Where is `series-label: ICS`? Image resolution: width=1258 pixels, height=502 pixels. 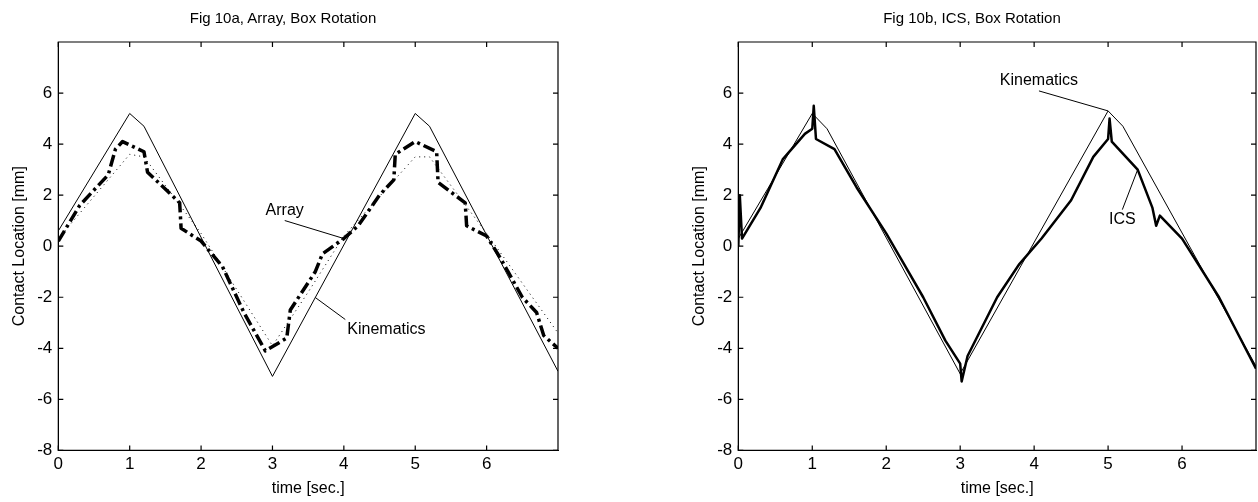 series-label: ICS is located at coordinates (1122, 219).